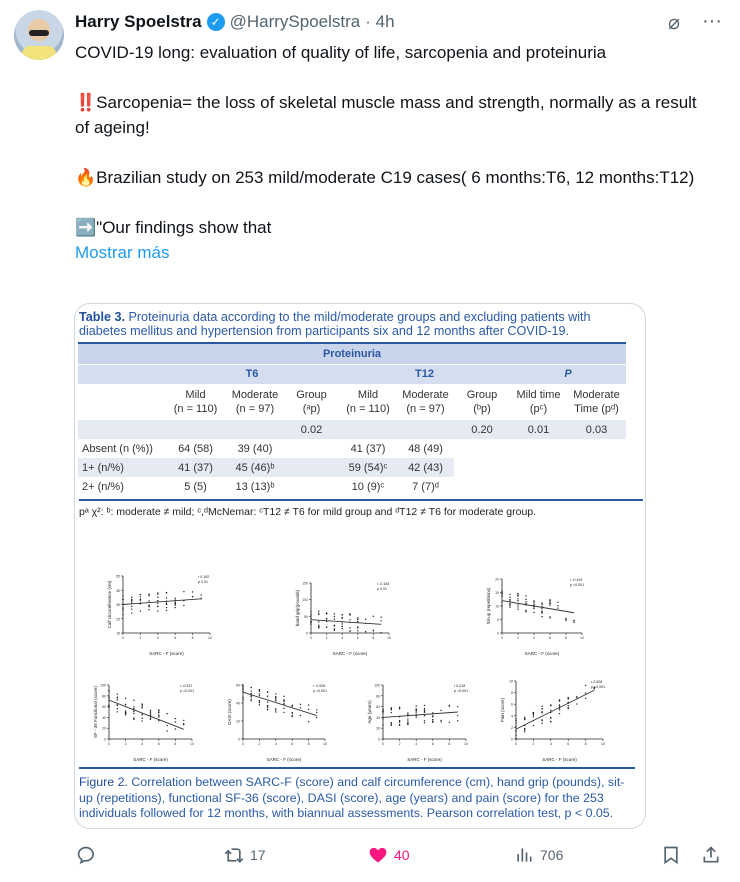 This screenshot has width=740, height=882. What do you see at coordinates (295, 21) in the screenshot?
I see `author-handle: @HarrySpoelstra` at bounding box center [295, 21].